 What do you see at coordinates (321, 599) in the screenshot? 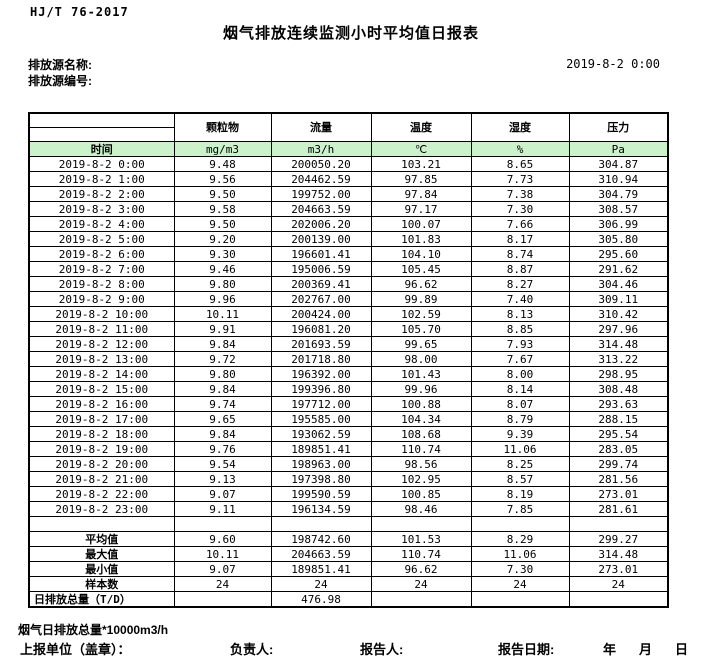
I see `summary-value-cell: 476.98` at bounding box center [321, 599].